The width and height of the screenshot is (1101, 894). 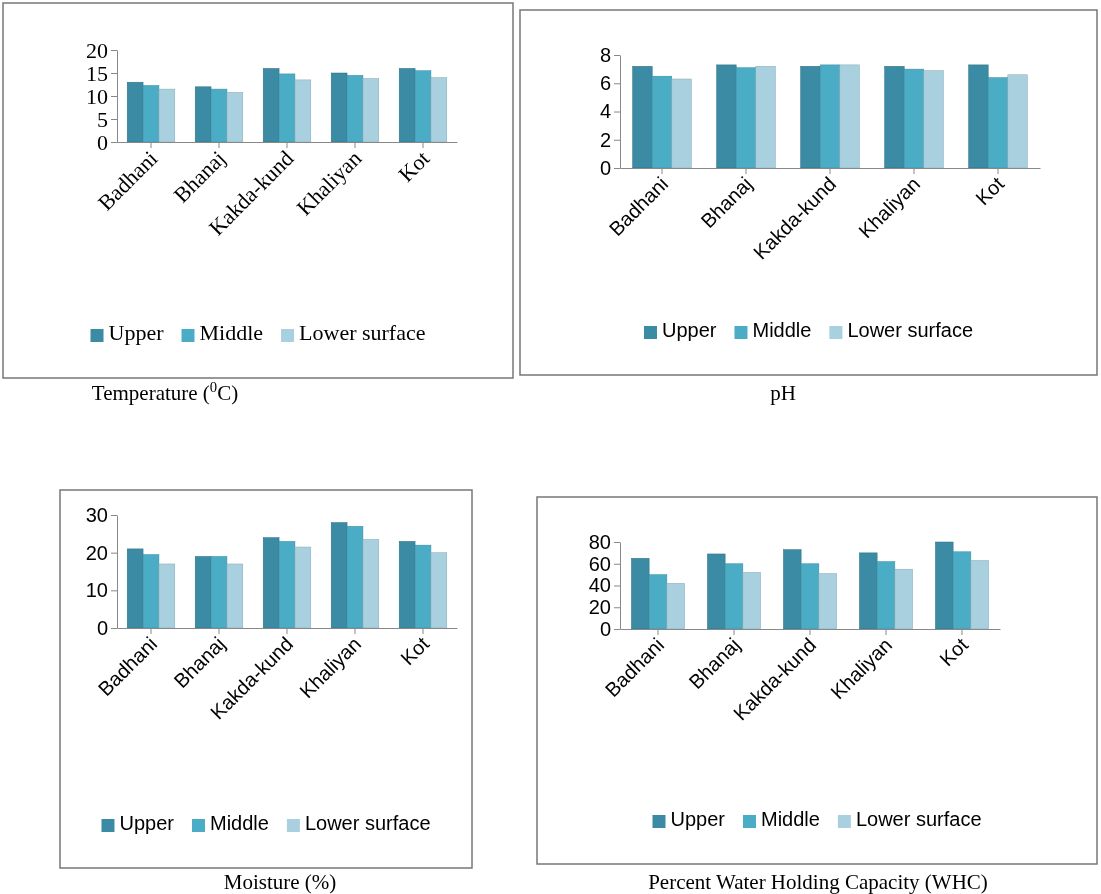 What do you see at coordinates (280, 882) in the screenshot?
I see `text: Moisture (%)` at bounding box center [280, 882].